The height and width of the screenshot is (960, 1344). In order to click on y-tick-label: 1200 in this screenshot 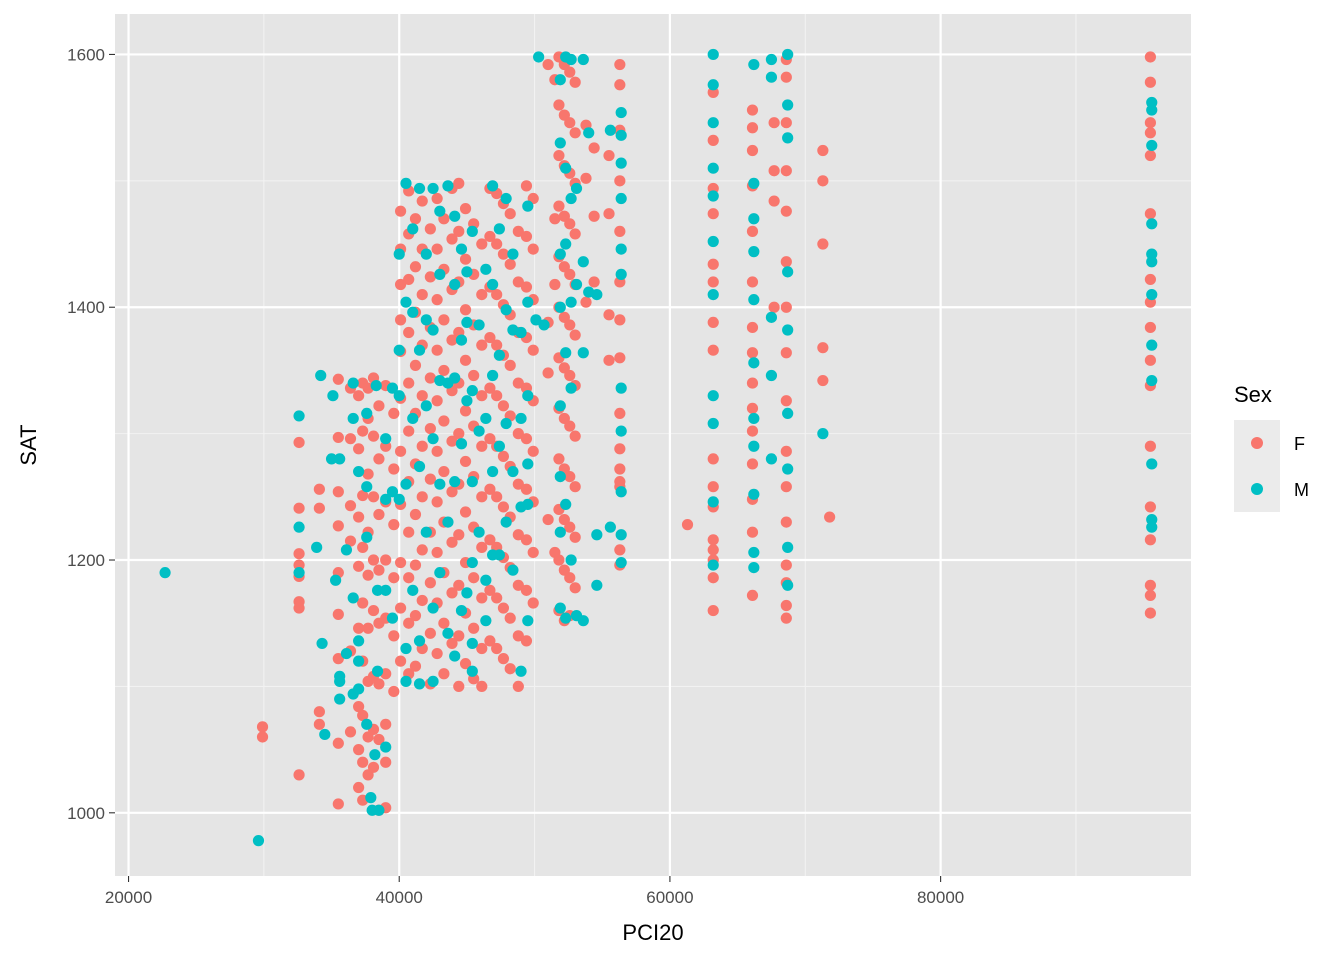, I will do `click(86, 560)`.